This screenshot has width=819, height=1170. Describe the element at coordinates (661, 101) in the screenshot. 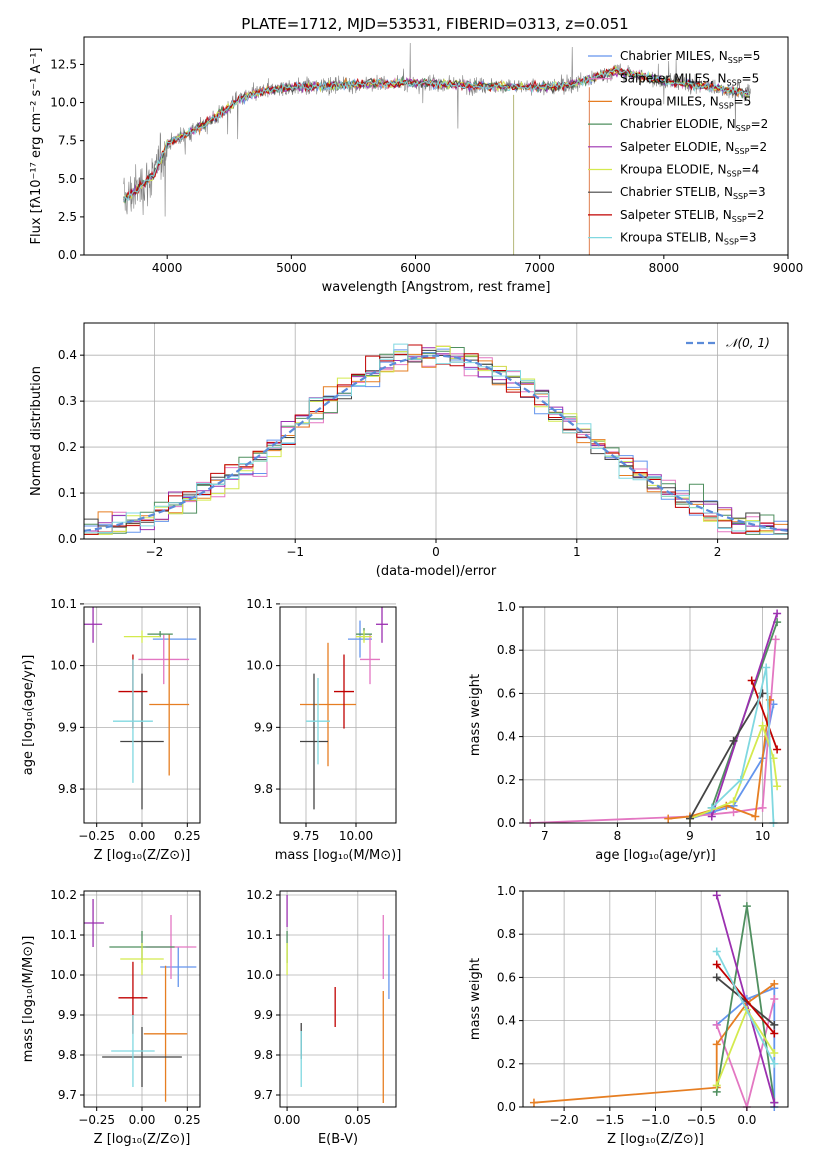

I see `legend-model-name: Kroupa MILES` at that location.